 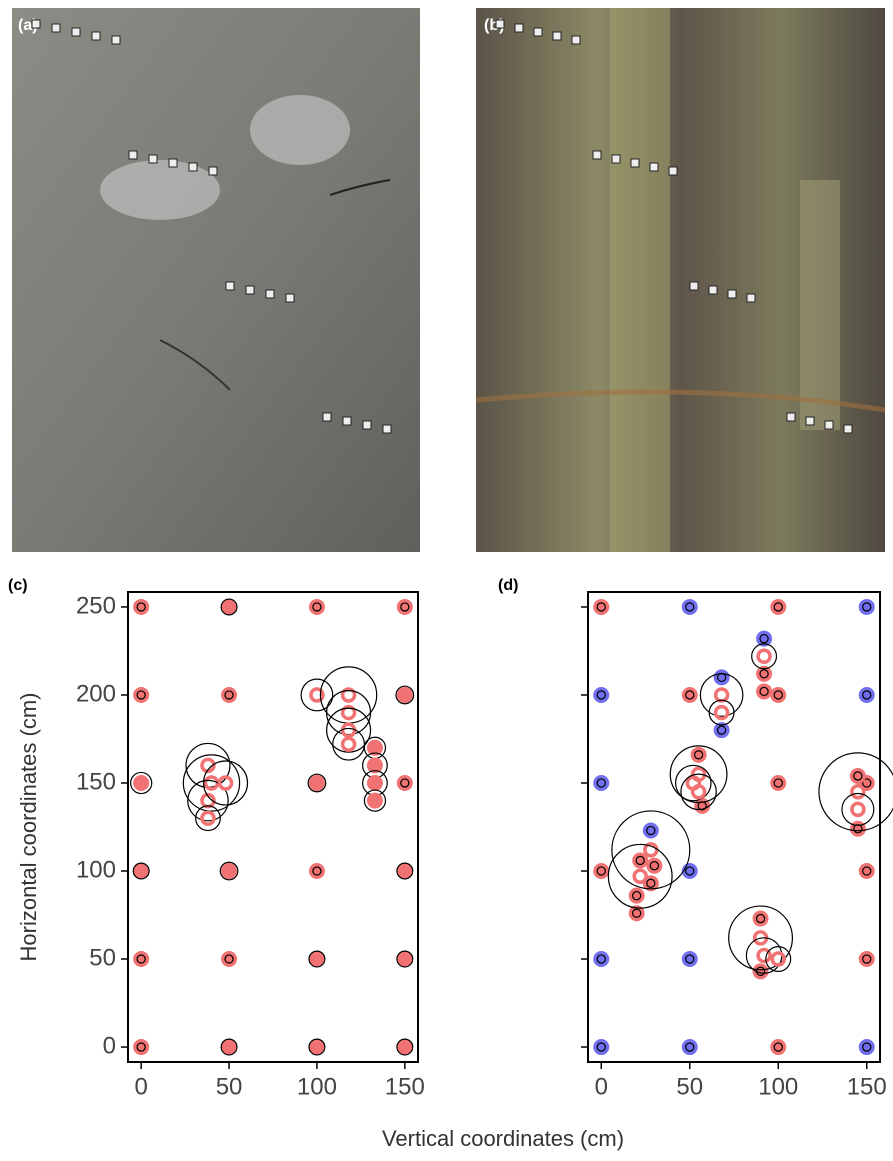 I want to click on x-axis-label: Vertical coordinates (cm), so click(x=503, y=1138).